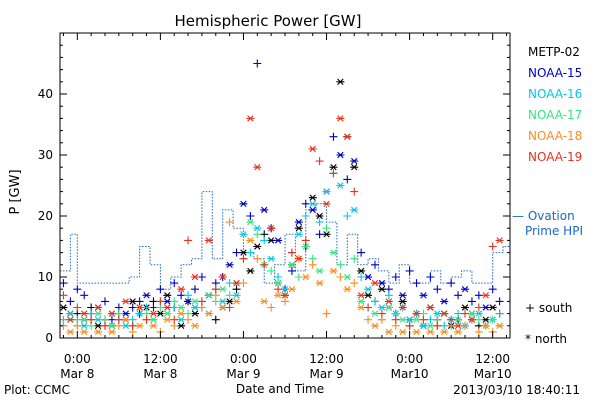  What do you see at coordinates (546, 339) in the screenshot?
I see `marker-key-north: * north` at bounding box center [546, 339].